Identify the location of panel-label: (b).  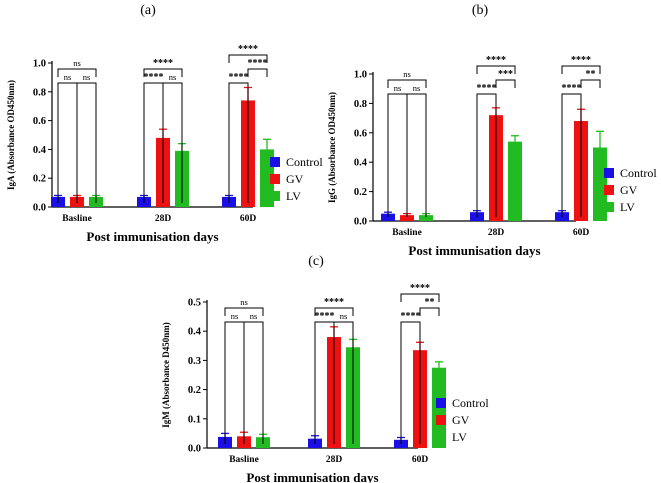
(480, 10).